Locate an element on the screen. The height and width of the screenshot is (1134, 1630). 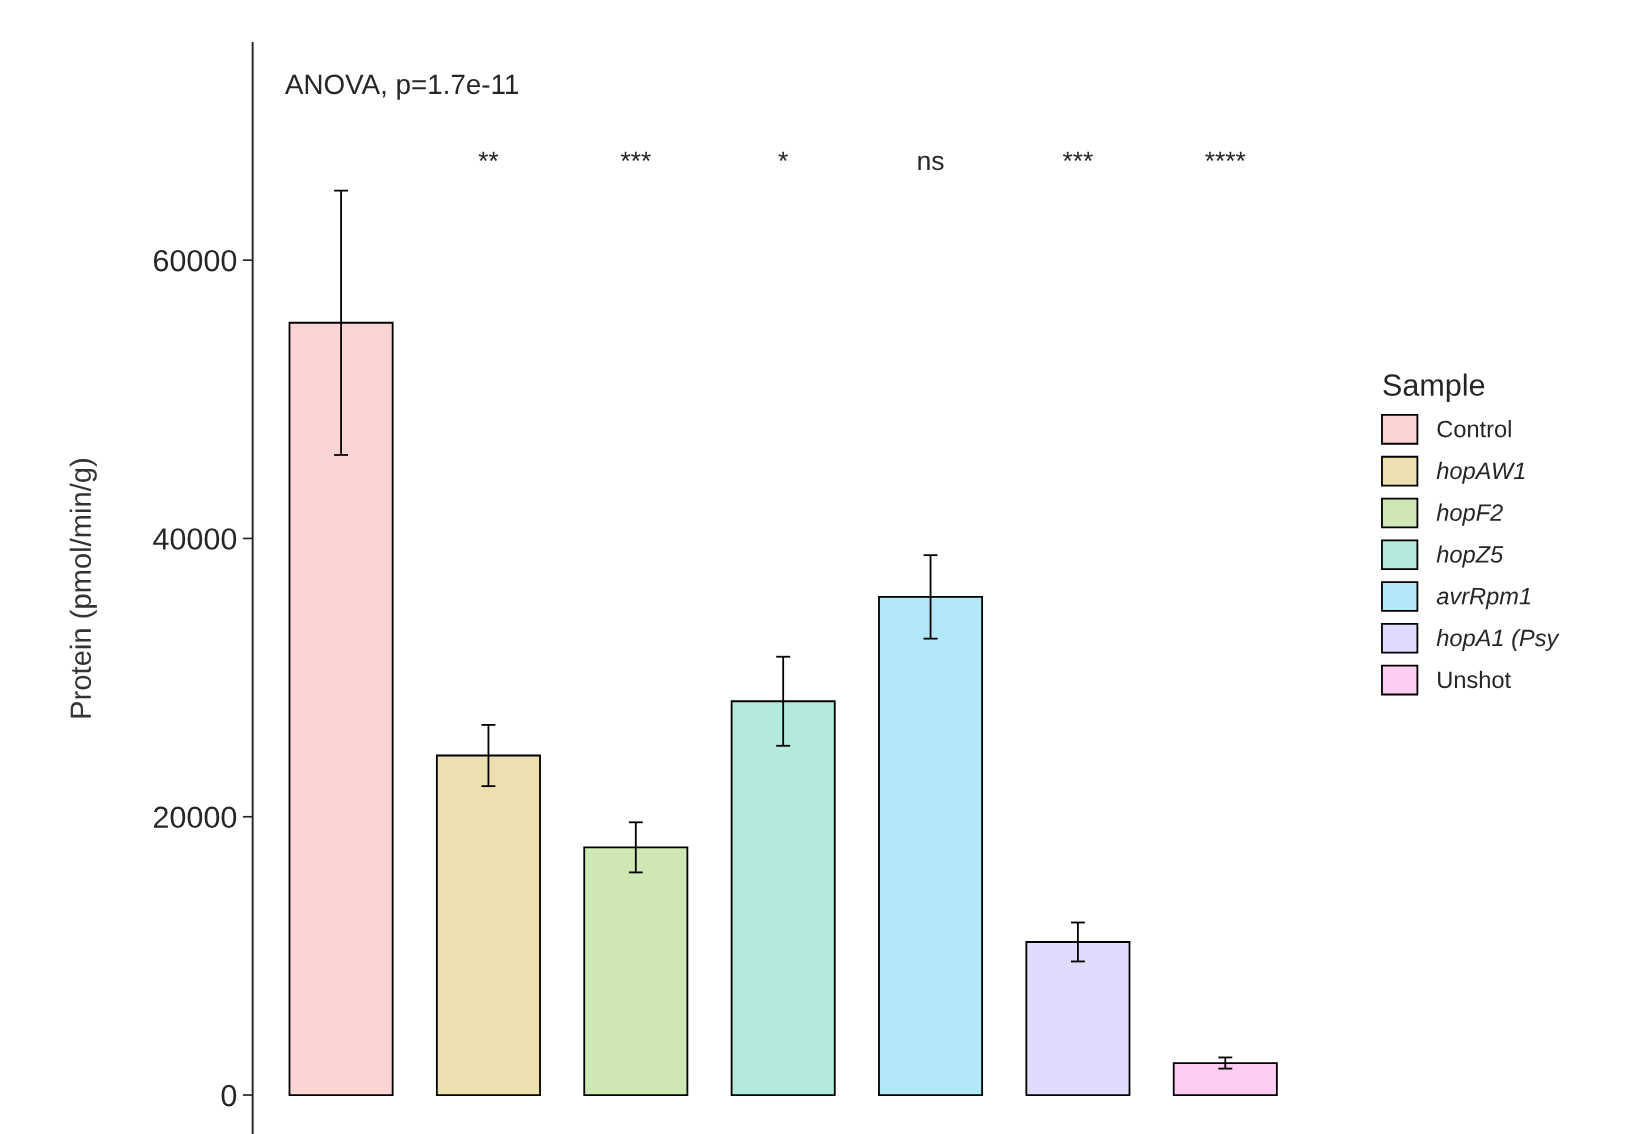
legend-label: hopF2 is located at coordinates (1469, 514).